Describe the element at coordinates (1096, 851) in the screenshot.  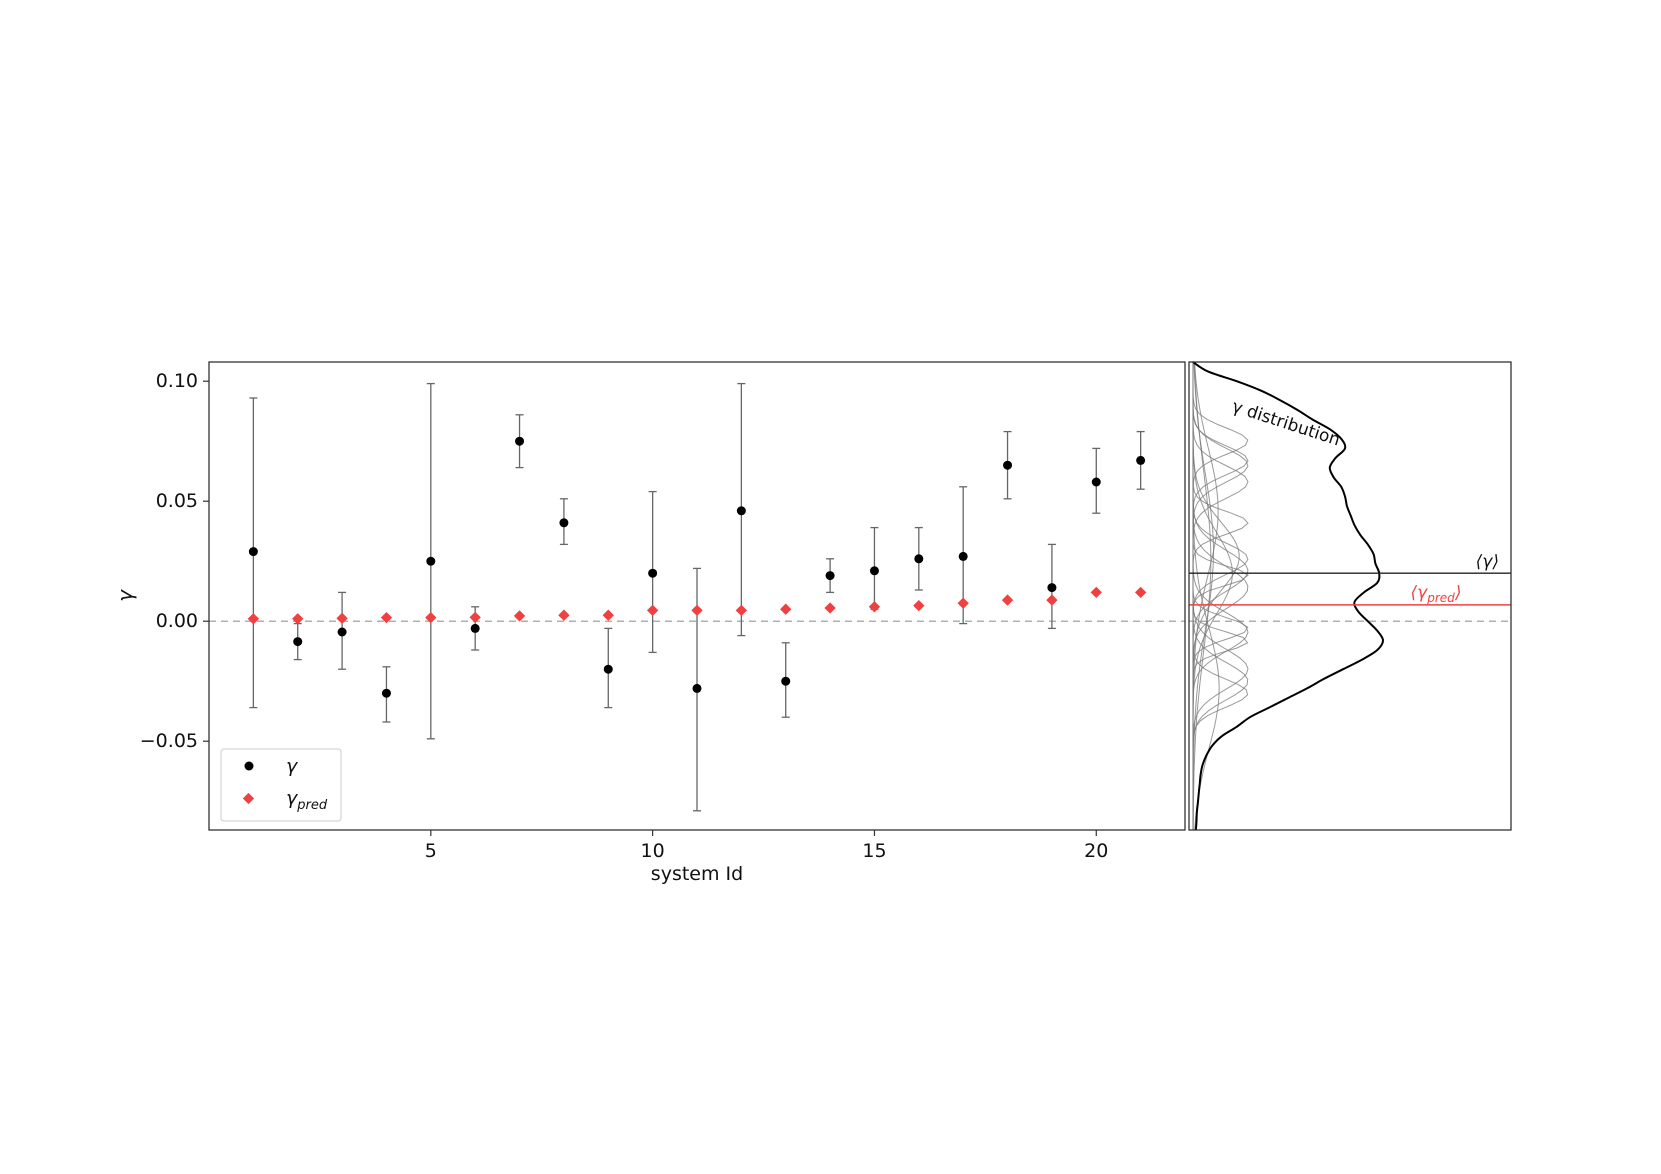
I see `x-tick-label: 20` at that location.